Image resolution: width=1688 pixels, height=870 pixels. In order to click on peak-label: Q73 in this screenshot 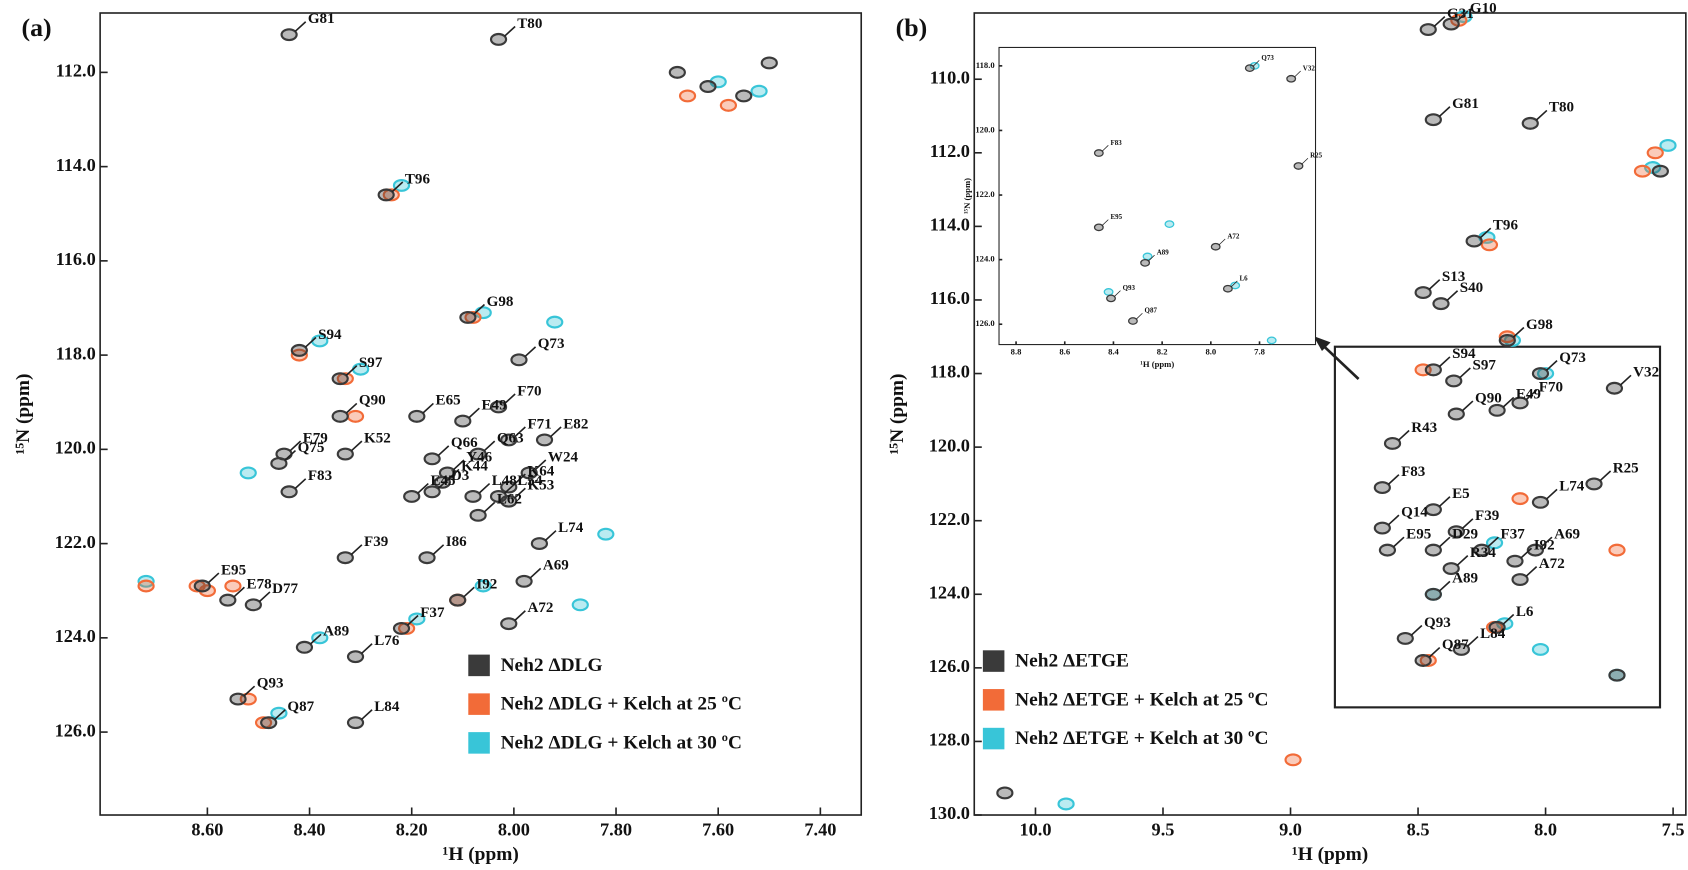, I will do `click(551, 344)`.